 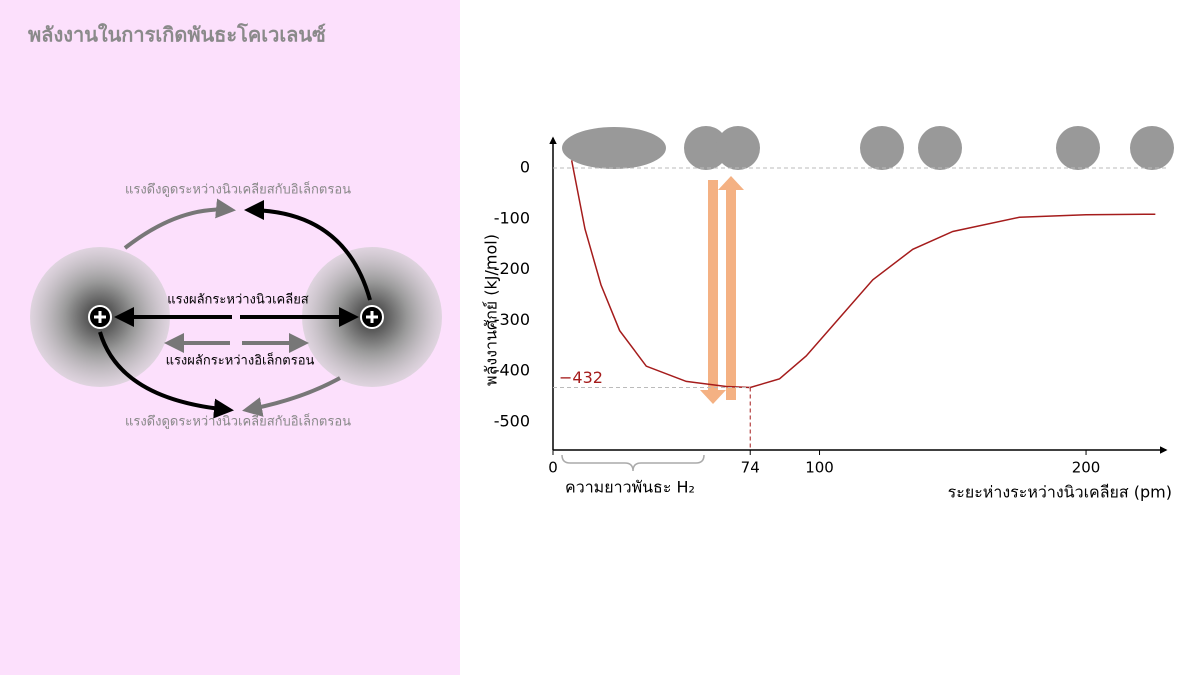 What do you see at coordinates (512, 370) in the screenshot?
I see `y-tick-label: -400` at bounding box center [512, 370].